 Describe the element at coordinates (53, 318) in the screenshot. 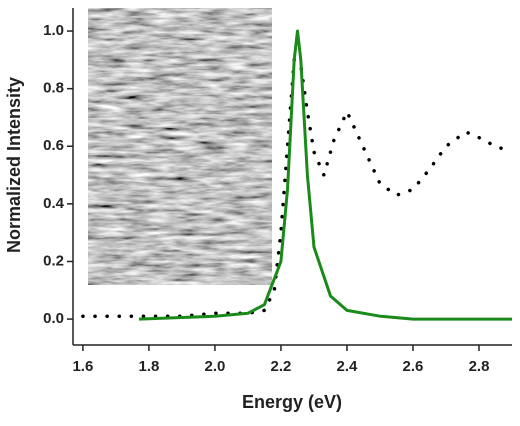

I see `y-tick-label: 0.0` at that location.